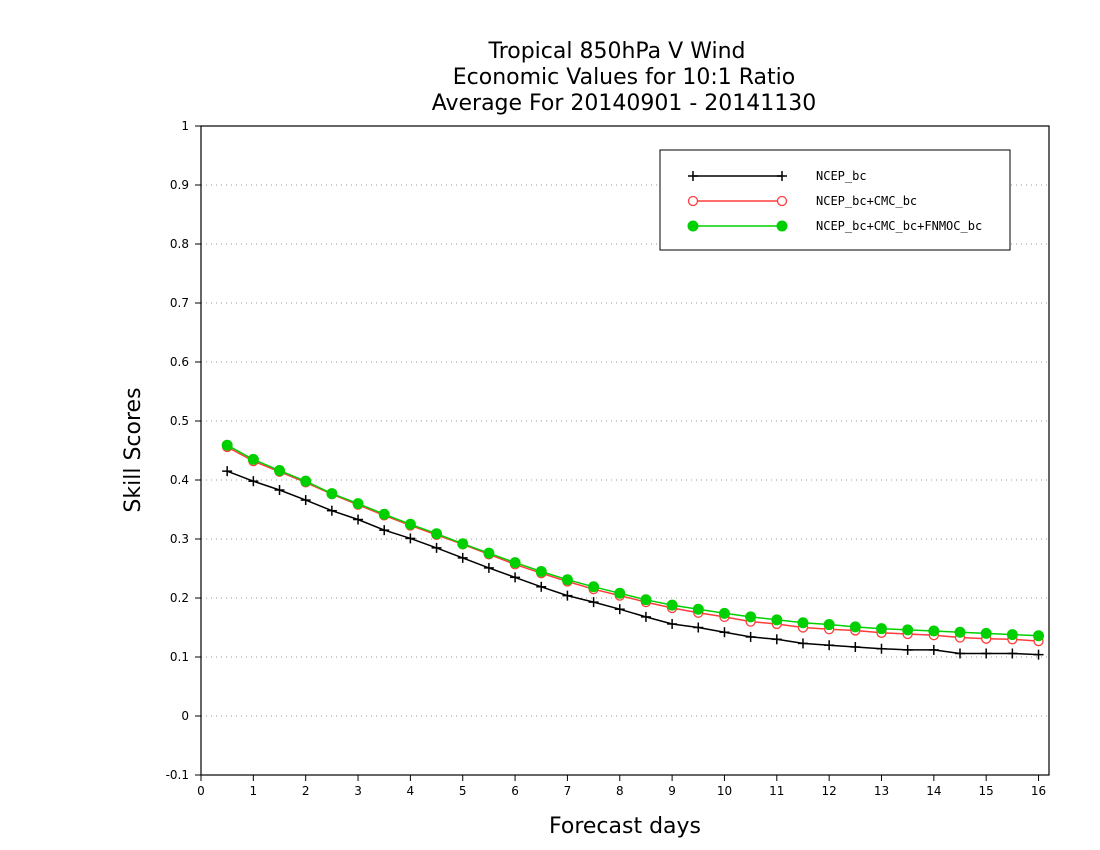 The width and height of the screenshot is (1100, 850). What do you see at coordinates (776, 791) in the screenshot?
I see `x-tick-label: 11` at bounding box center [776, 791].